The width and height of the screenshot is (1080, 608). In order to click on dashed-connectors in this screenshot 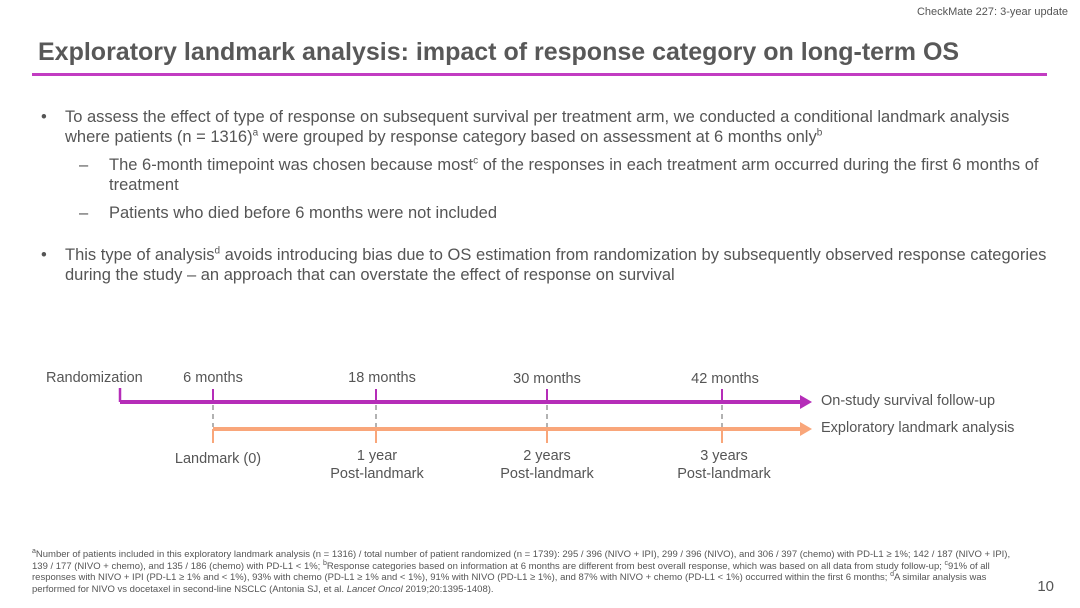, I will do `click(467, 416)`.